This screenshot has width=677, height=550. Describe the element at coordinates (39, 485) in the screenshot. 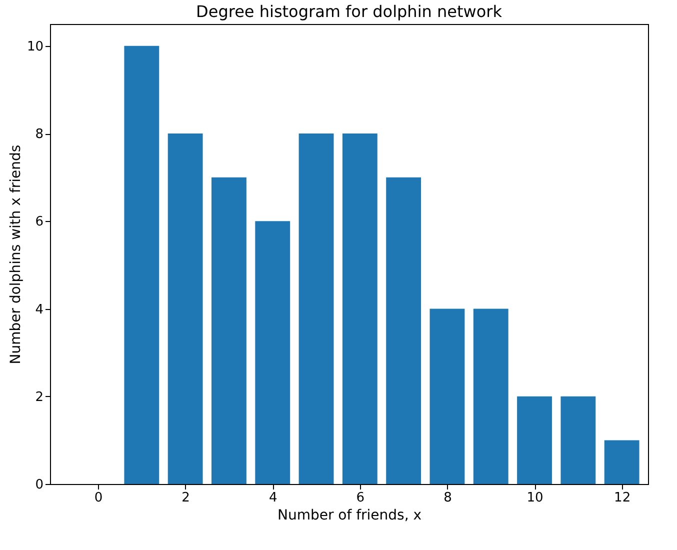

I see `y-tick-label: 0` at that location.